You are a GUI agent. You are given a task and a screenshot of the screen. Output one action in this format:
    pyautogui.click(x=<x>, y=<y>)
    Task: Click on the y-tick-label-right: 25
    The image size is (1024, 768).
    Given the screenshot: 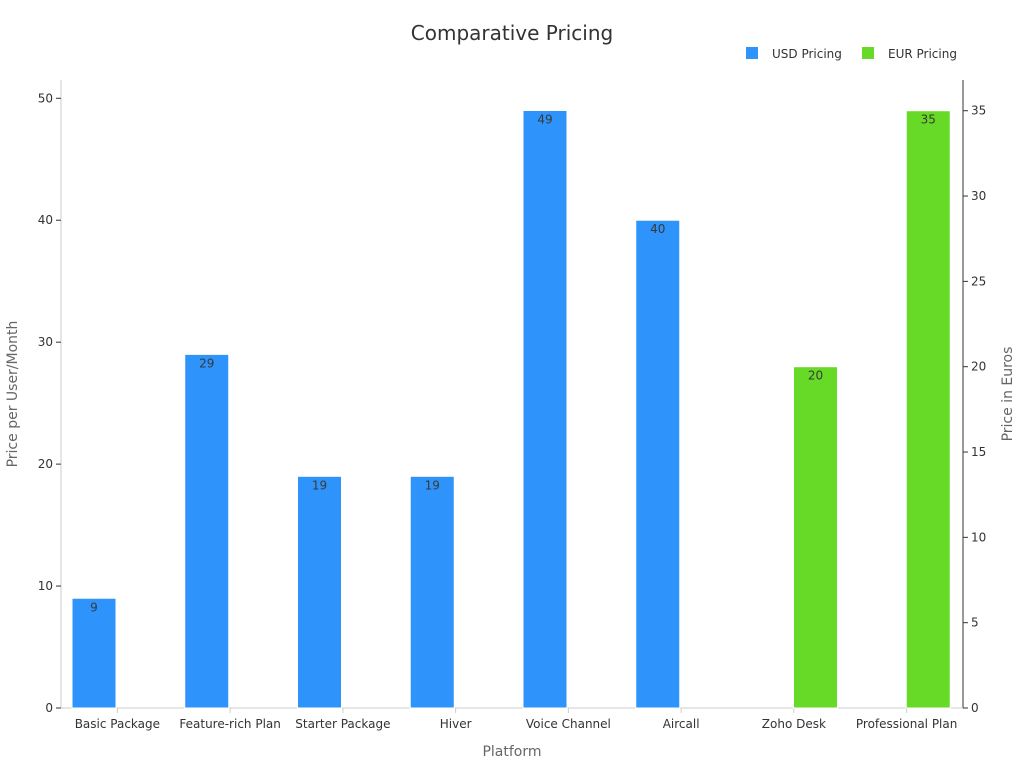 What is the action you would take?
    pyautogui.click(x=978, y=281)
    